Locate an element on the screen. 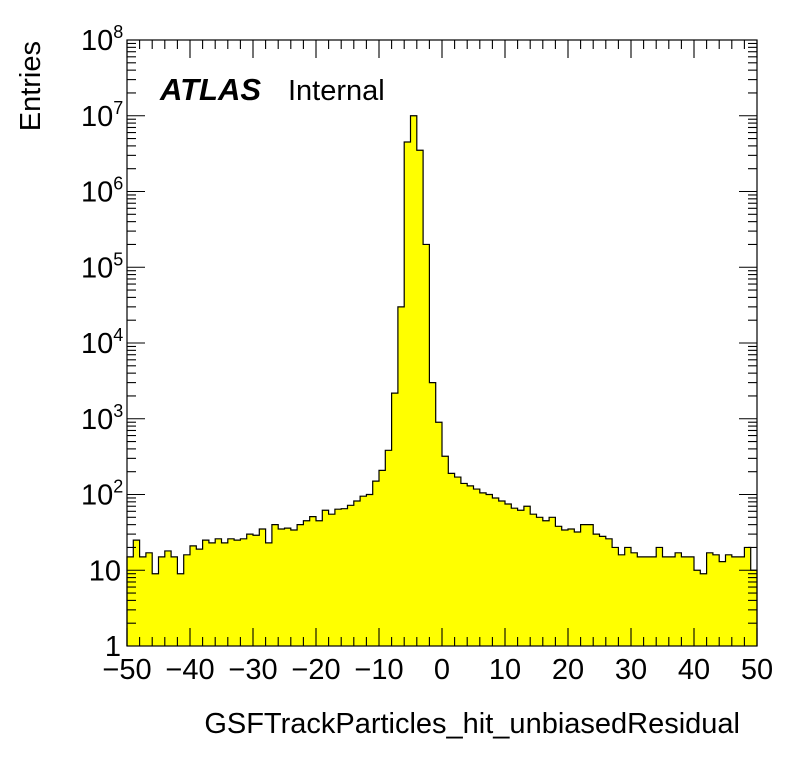  x-tick-label: −40 is located at coordinates (189, 670).